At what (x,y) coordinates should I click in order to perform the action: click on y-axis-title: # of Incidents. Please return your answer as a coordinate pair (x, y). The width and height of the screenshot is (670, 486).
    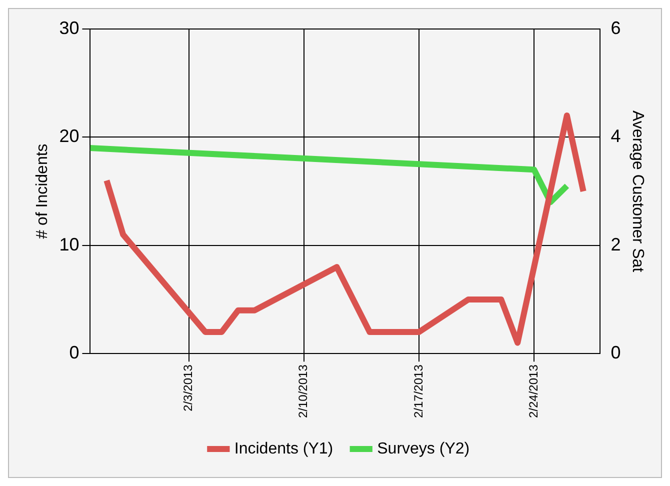
    Looking at the image, I should click on (43, 191).